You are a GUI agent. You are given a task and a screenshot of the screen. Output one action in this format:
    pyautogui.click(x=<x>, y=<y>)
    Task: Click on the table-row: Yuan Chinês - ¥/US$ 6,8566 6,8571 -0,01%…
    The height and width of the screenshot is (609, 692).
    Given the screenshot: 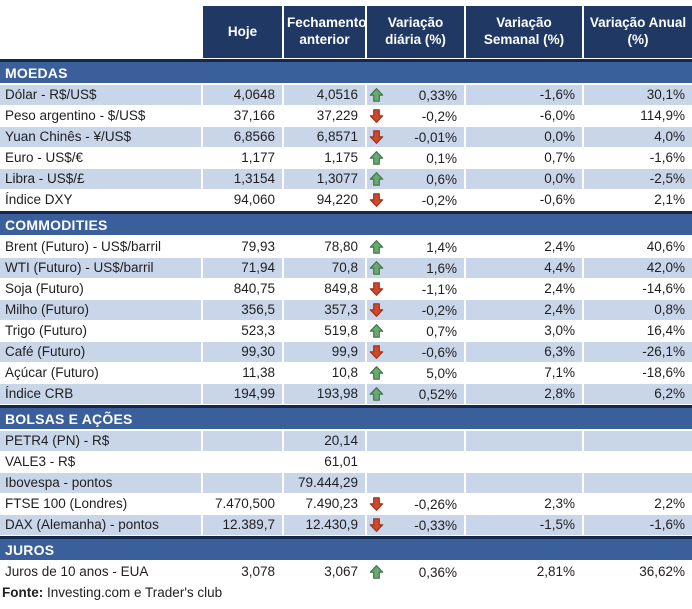 What is the action you would take?
    pyautogui.click(x=346, y=137)
    